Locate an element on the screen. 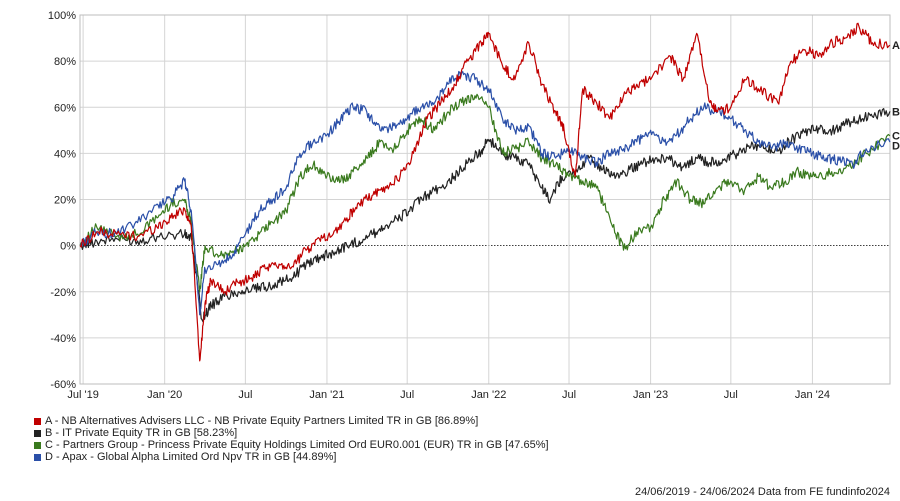  y-tick-label: -60% is located at coordinates (63, 385).